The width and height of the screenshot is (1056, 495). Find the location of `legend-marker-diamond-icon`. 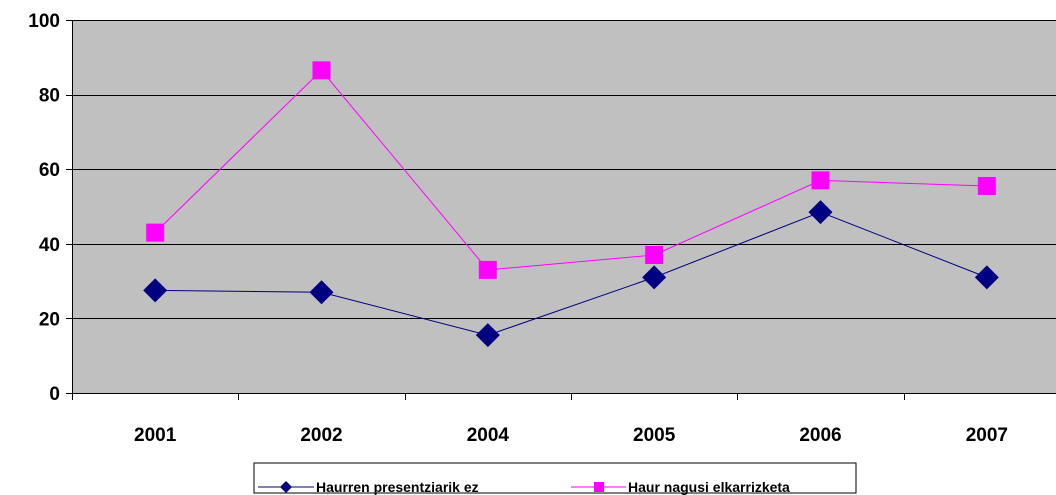

legend-marker-diamond-icon is located at coordinates (286, 487).